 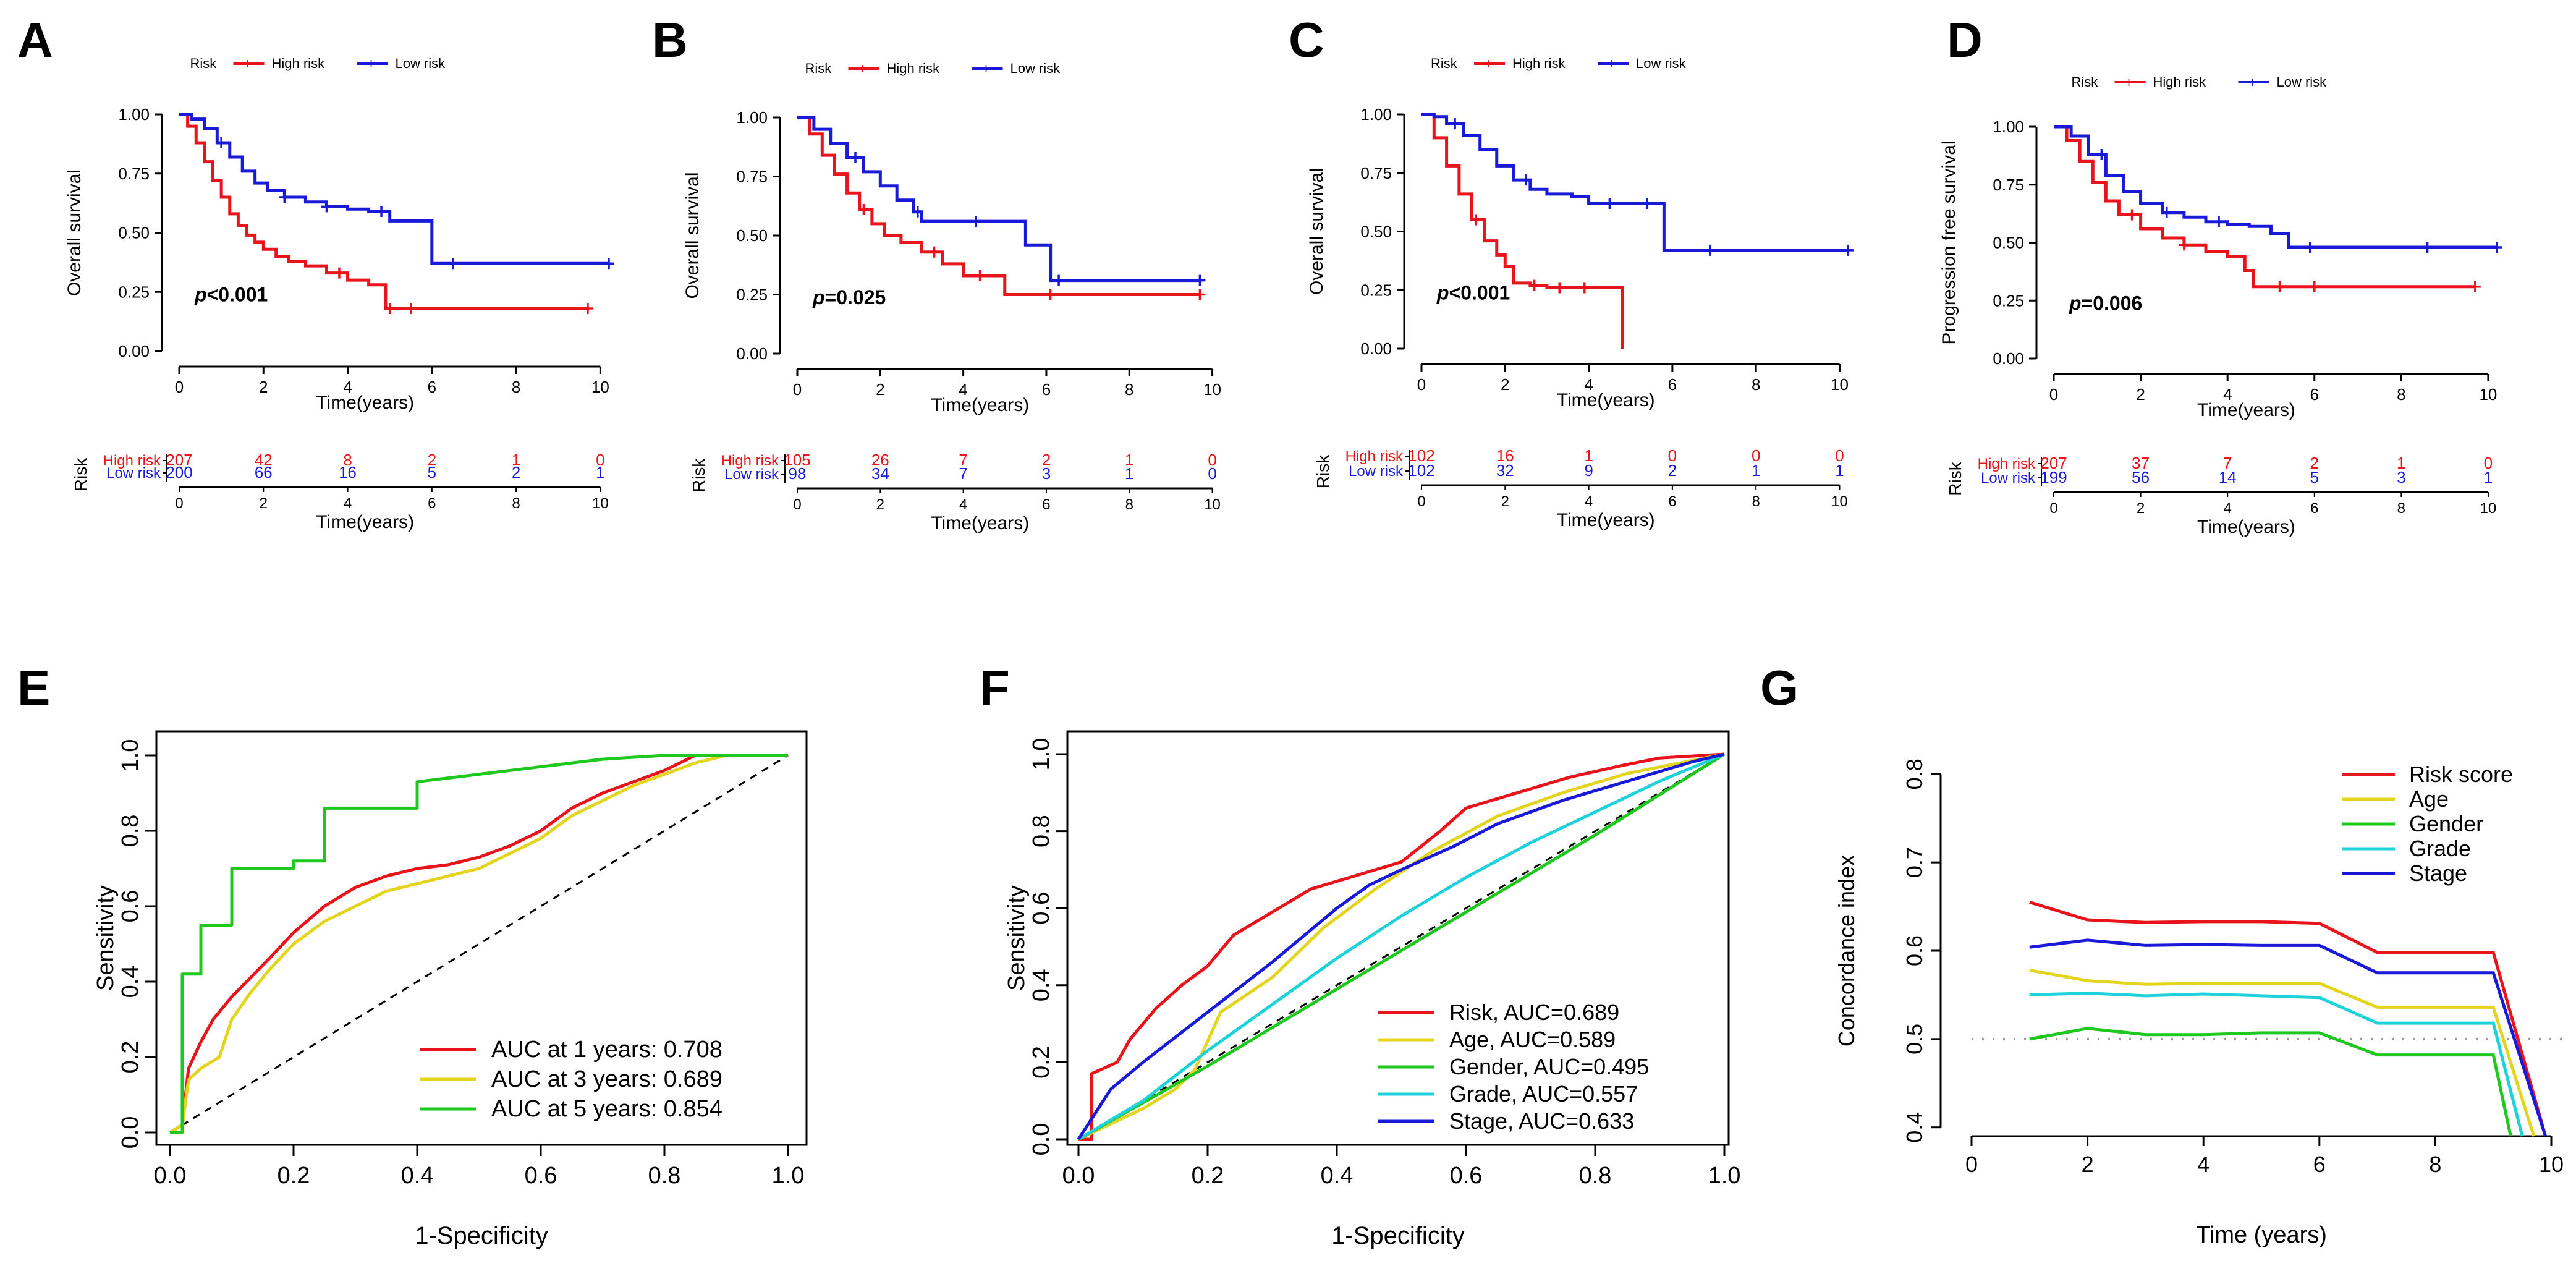 I want to click on panel-letter: B, so click(x=670, y=39).